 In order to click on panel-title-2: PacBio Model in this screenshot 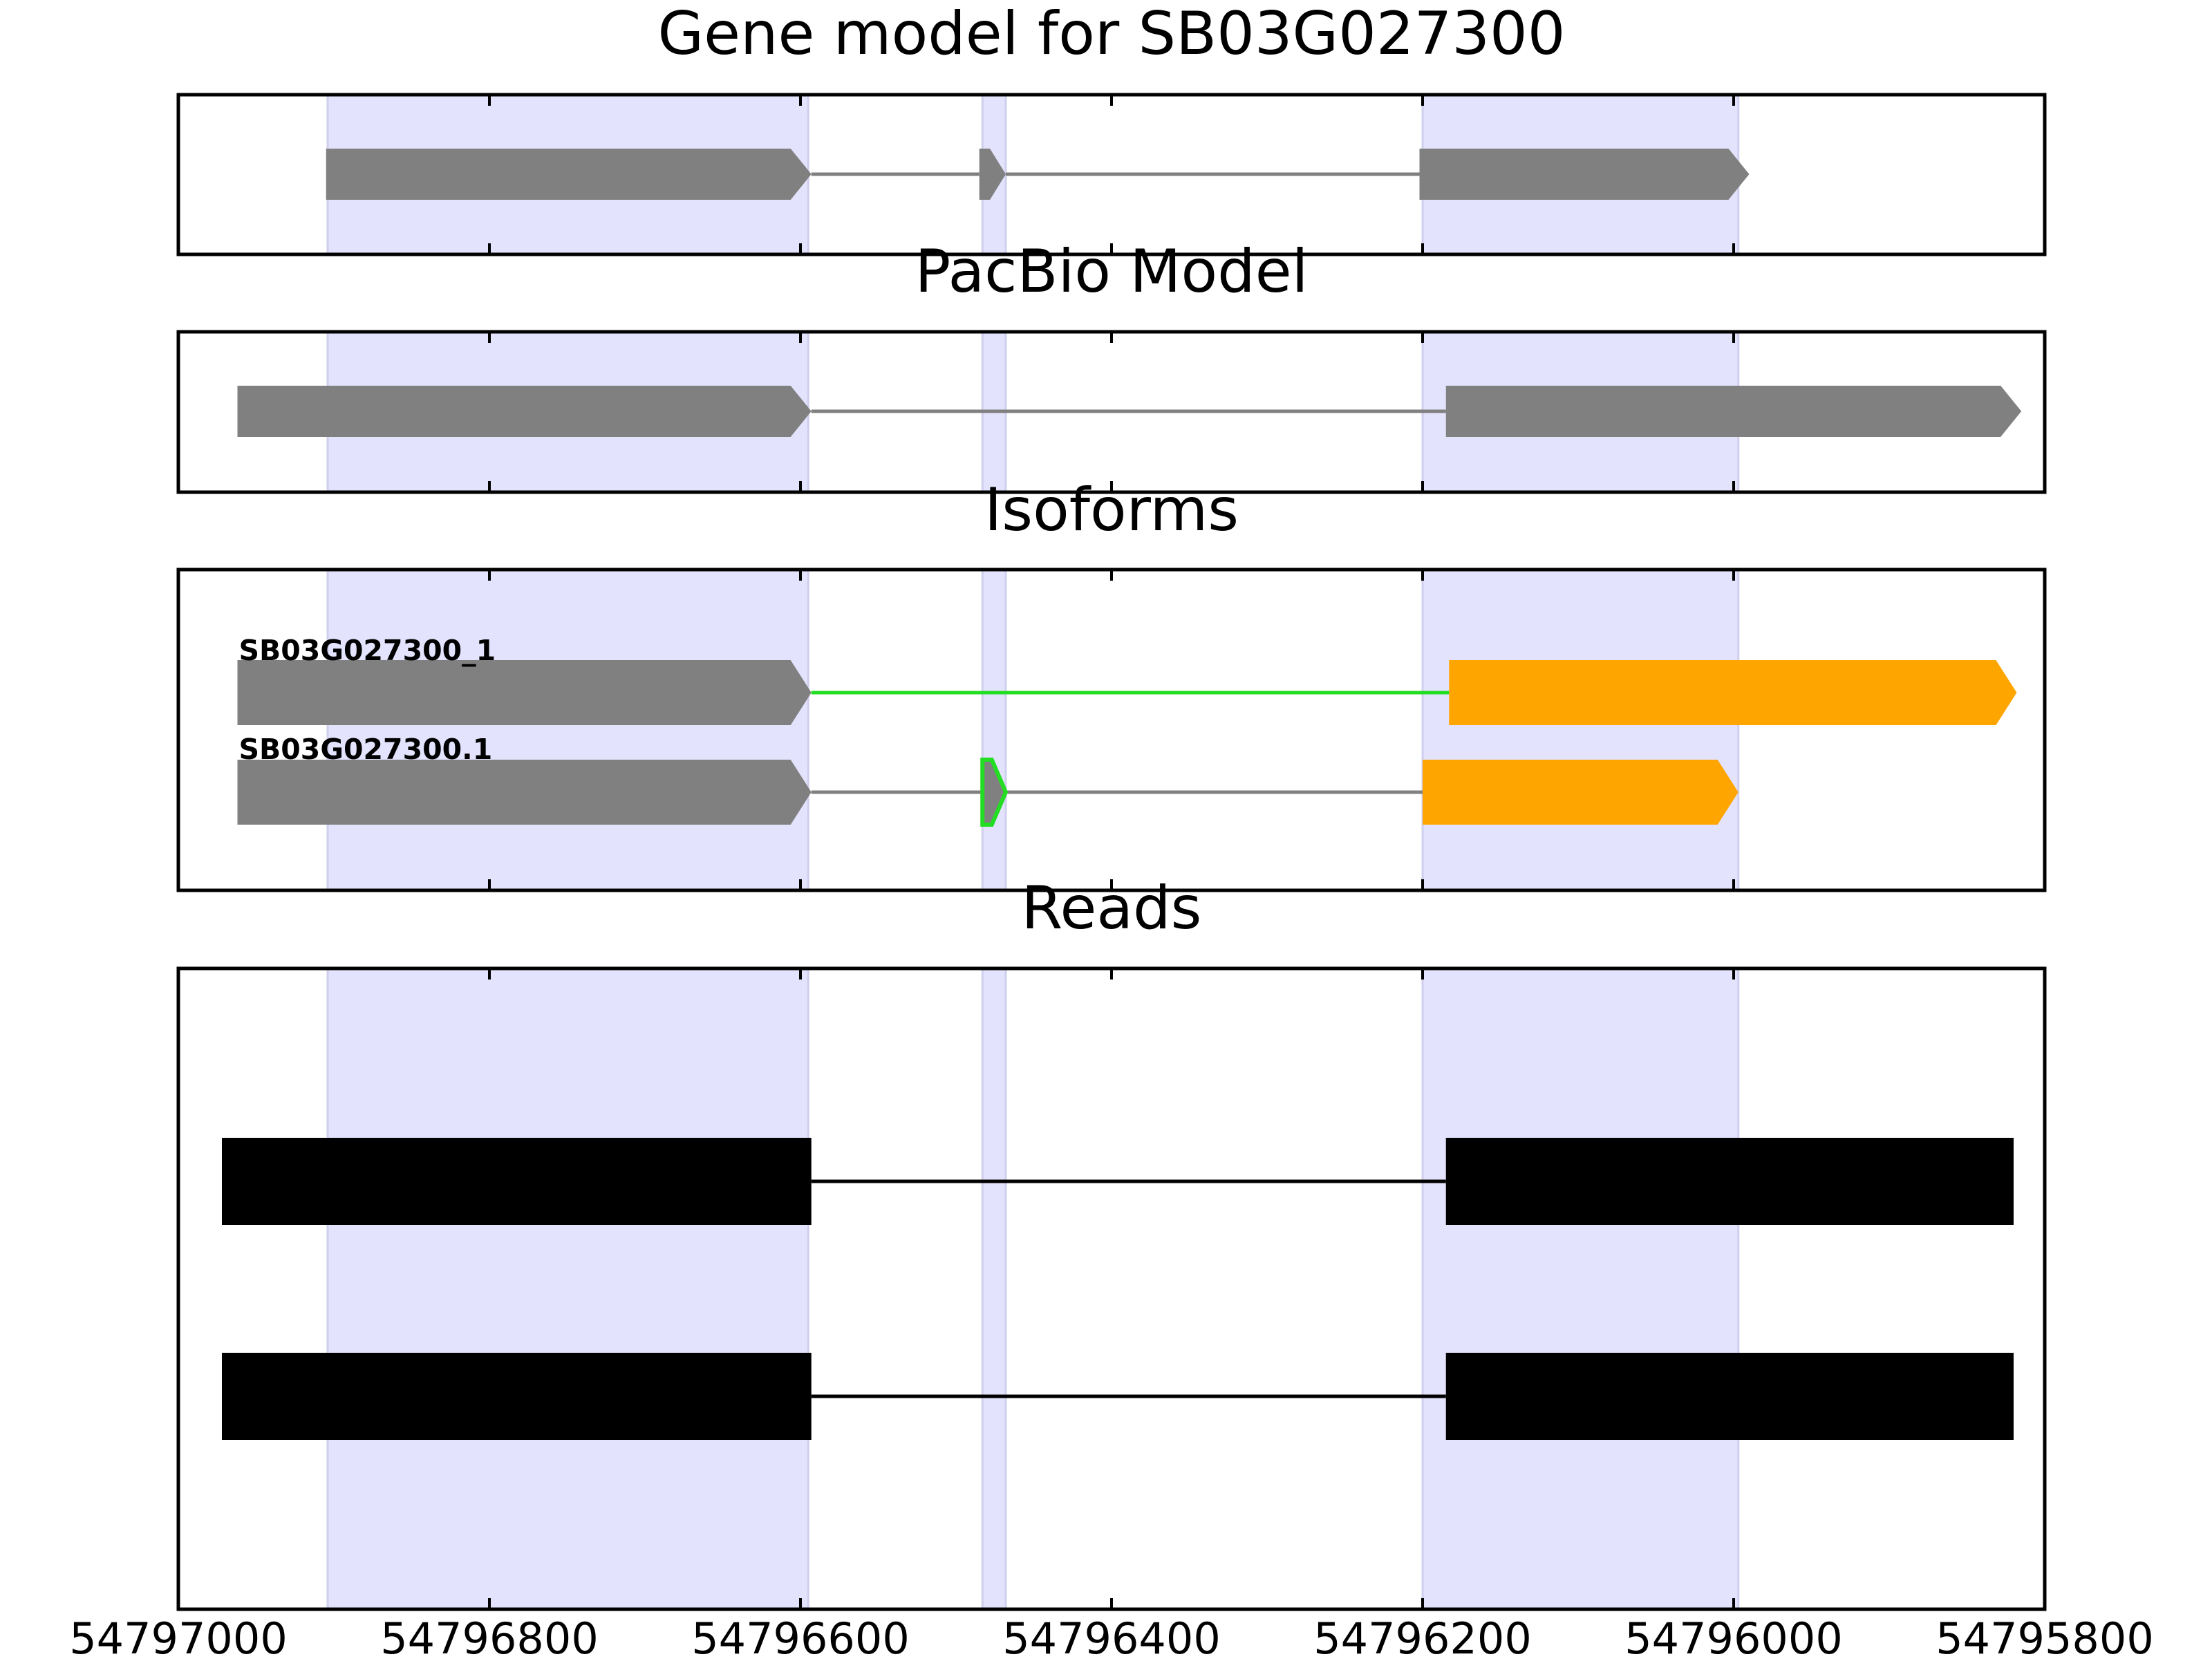, I will do `click(1111, 272)`.